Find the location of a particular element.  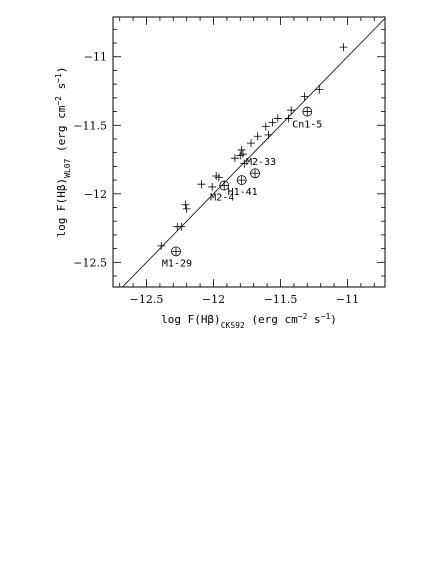

y-tick-label: −12.5 is located at coordinates (90, 262).